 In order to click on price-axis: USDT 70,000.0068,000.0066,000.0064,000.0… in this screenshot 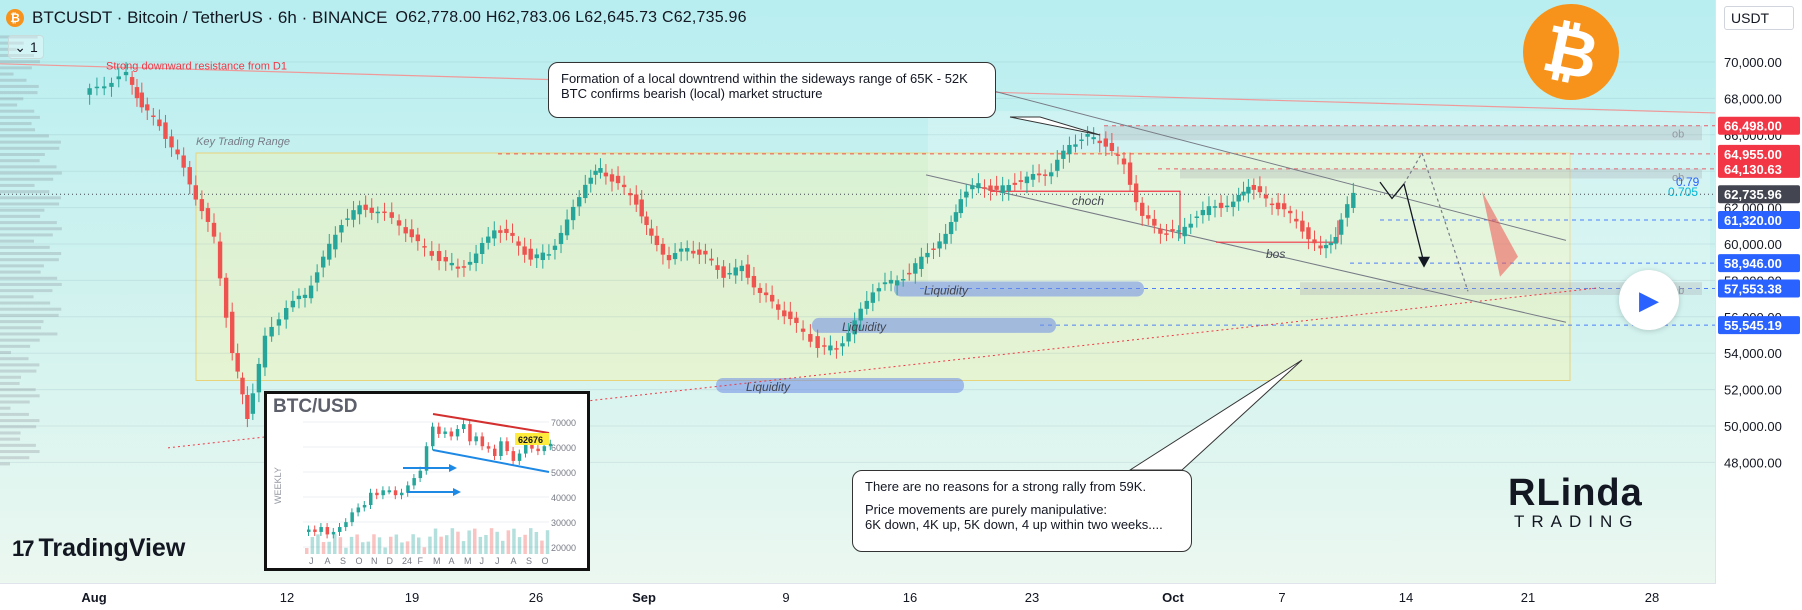, I will do `click(1758, 305)`.